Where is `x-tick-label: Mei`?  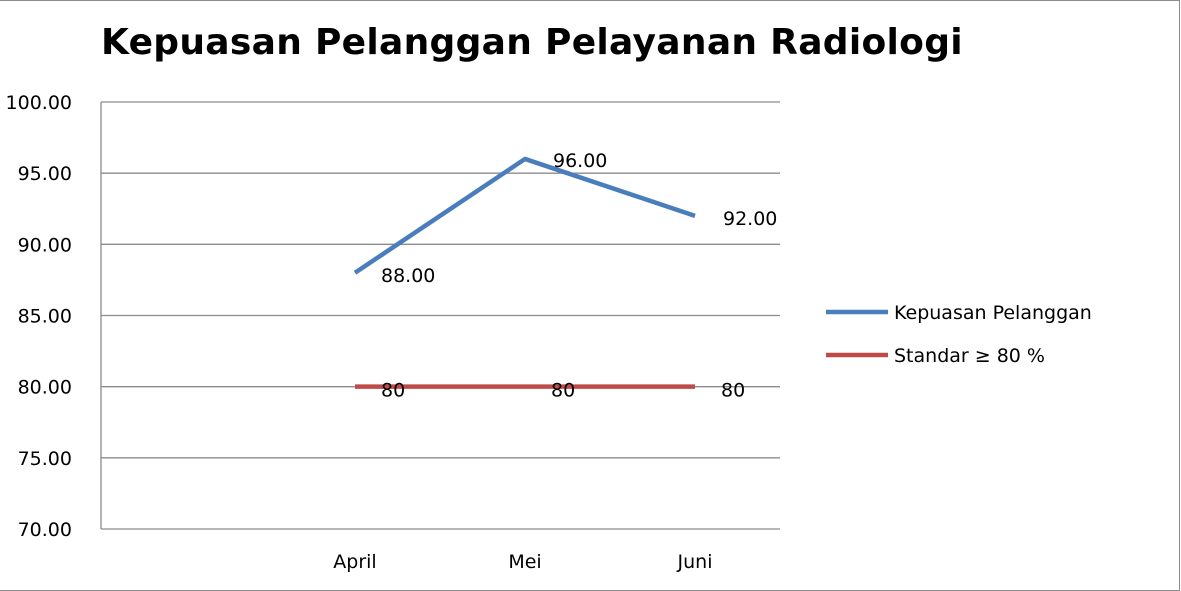
x-tick-label: Mei is located at coordinates (524, 562).